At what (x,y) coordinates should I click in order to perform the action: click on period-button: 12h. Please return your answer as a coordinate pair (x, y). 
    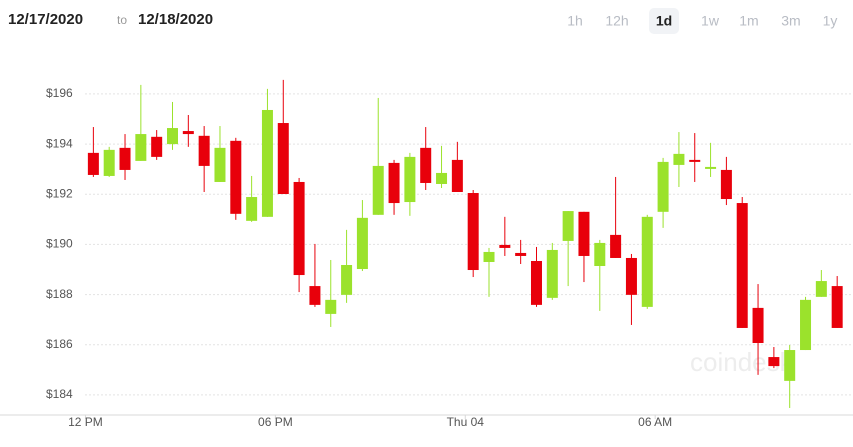
    Looking at the image, I should click on (616, 21).